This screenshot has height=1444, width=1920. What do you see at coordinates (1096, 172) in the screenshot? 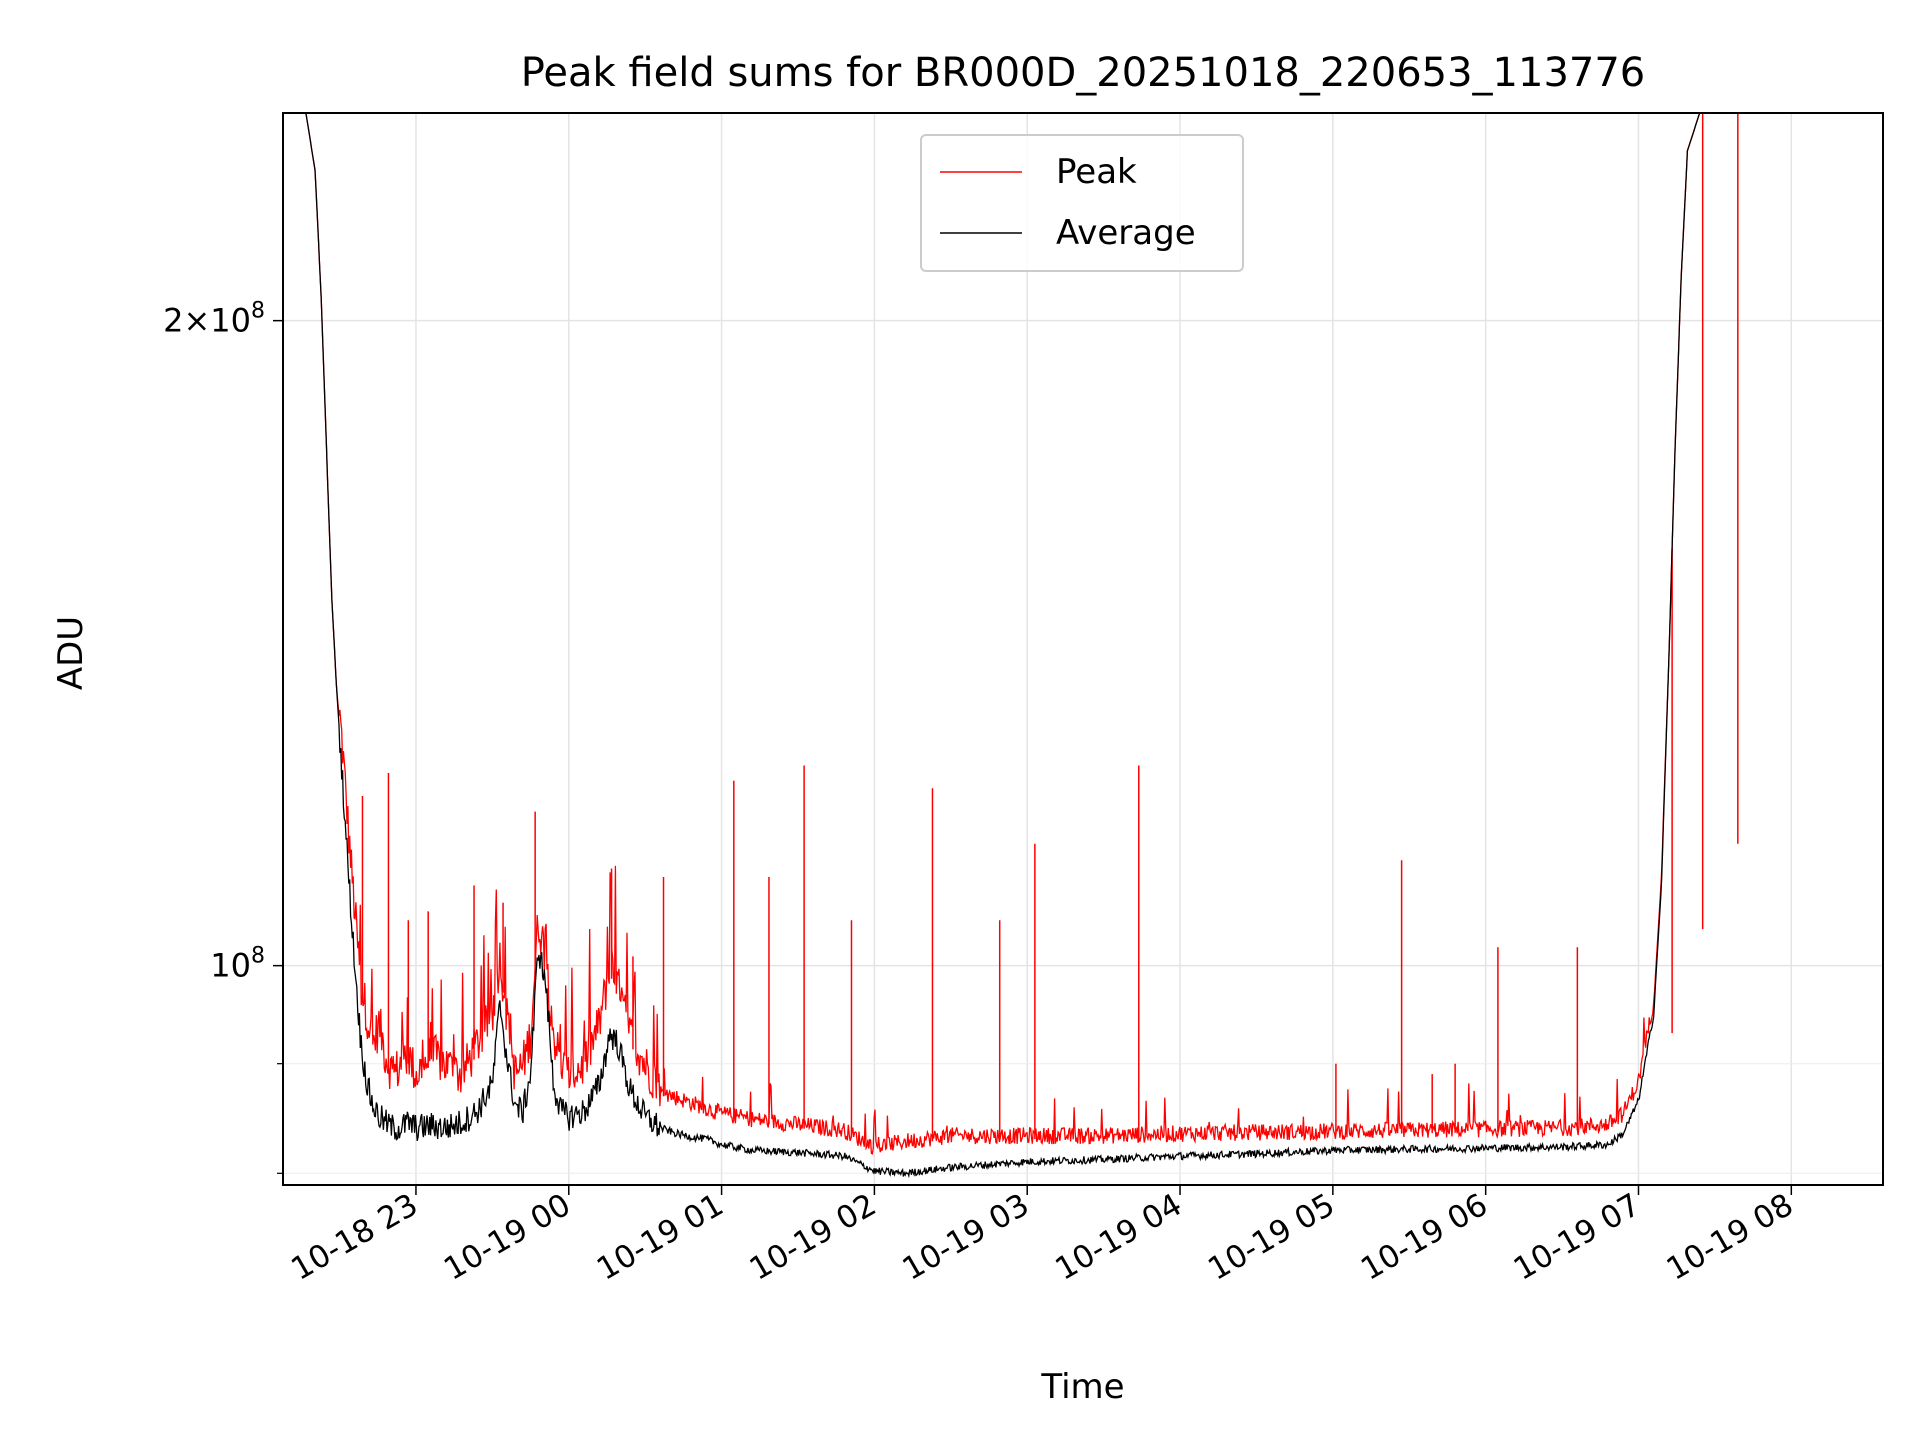
I see `legend-peak-label: Peak` at bounding box center [1096, 172].